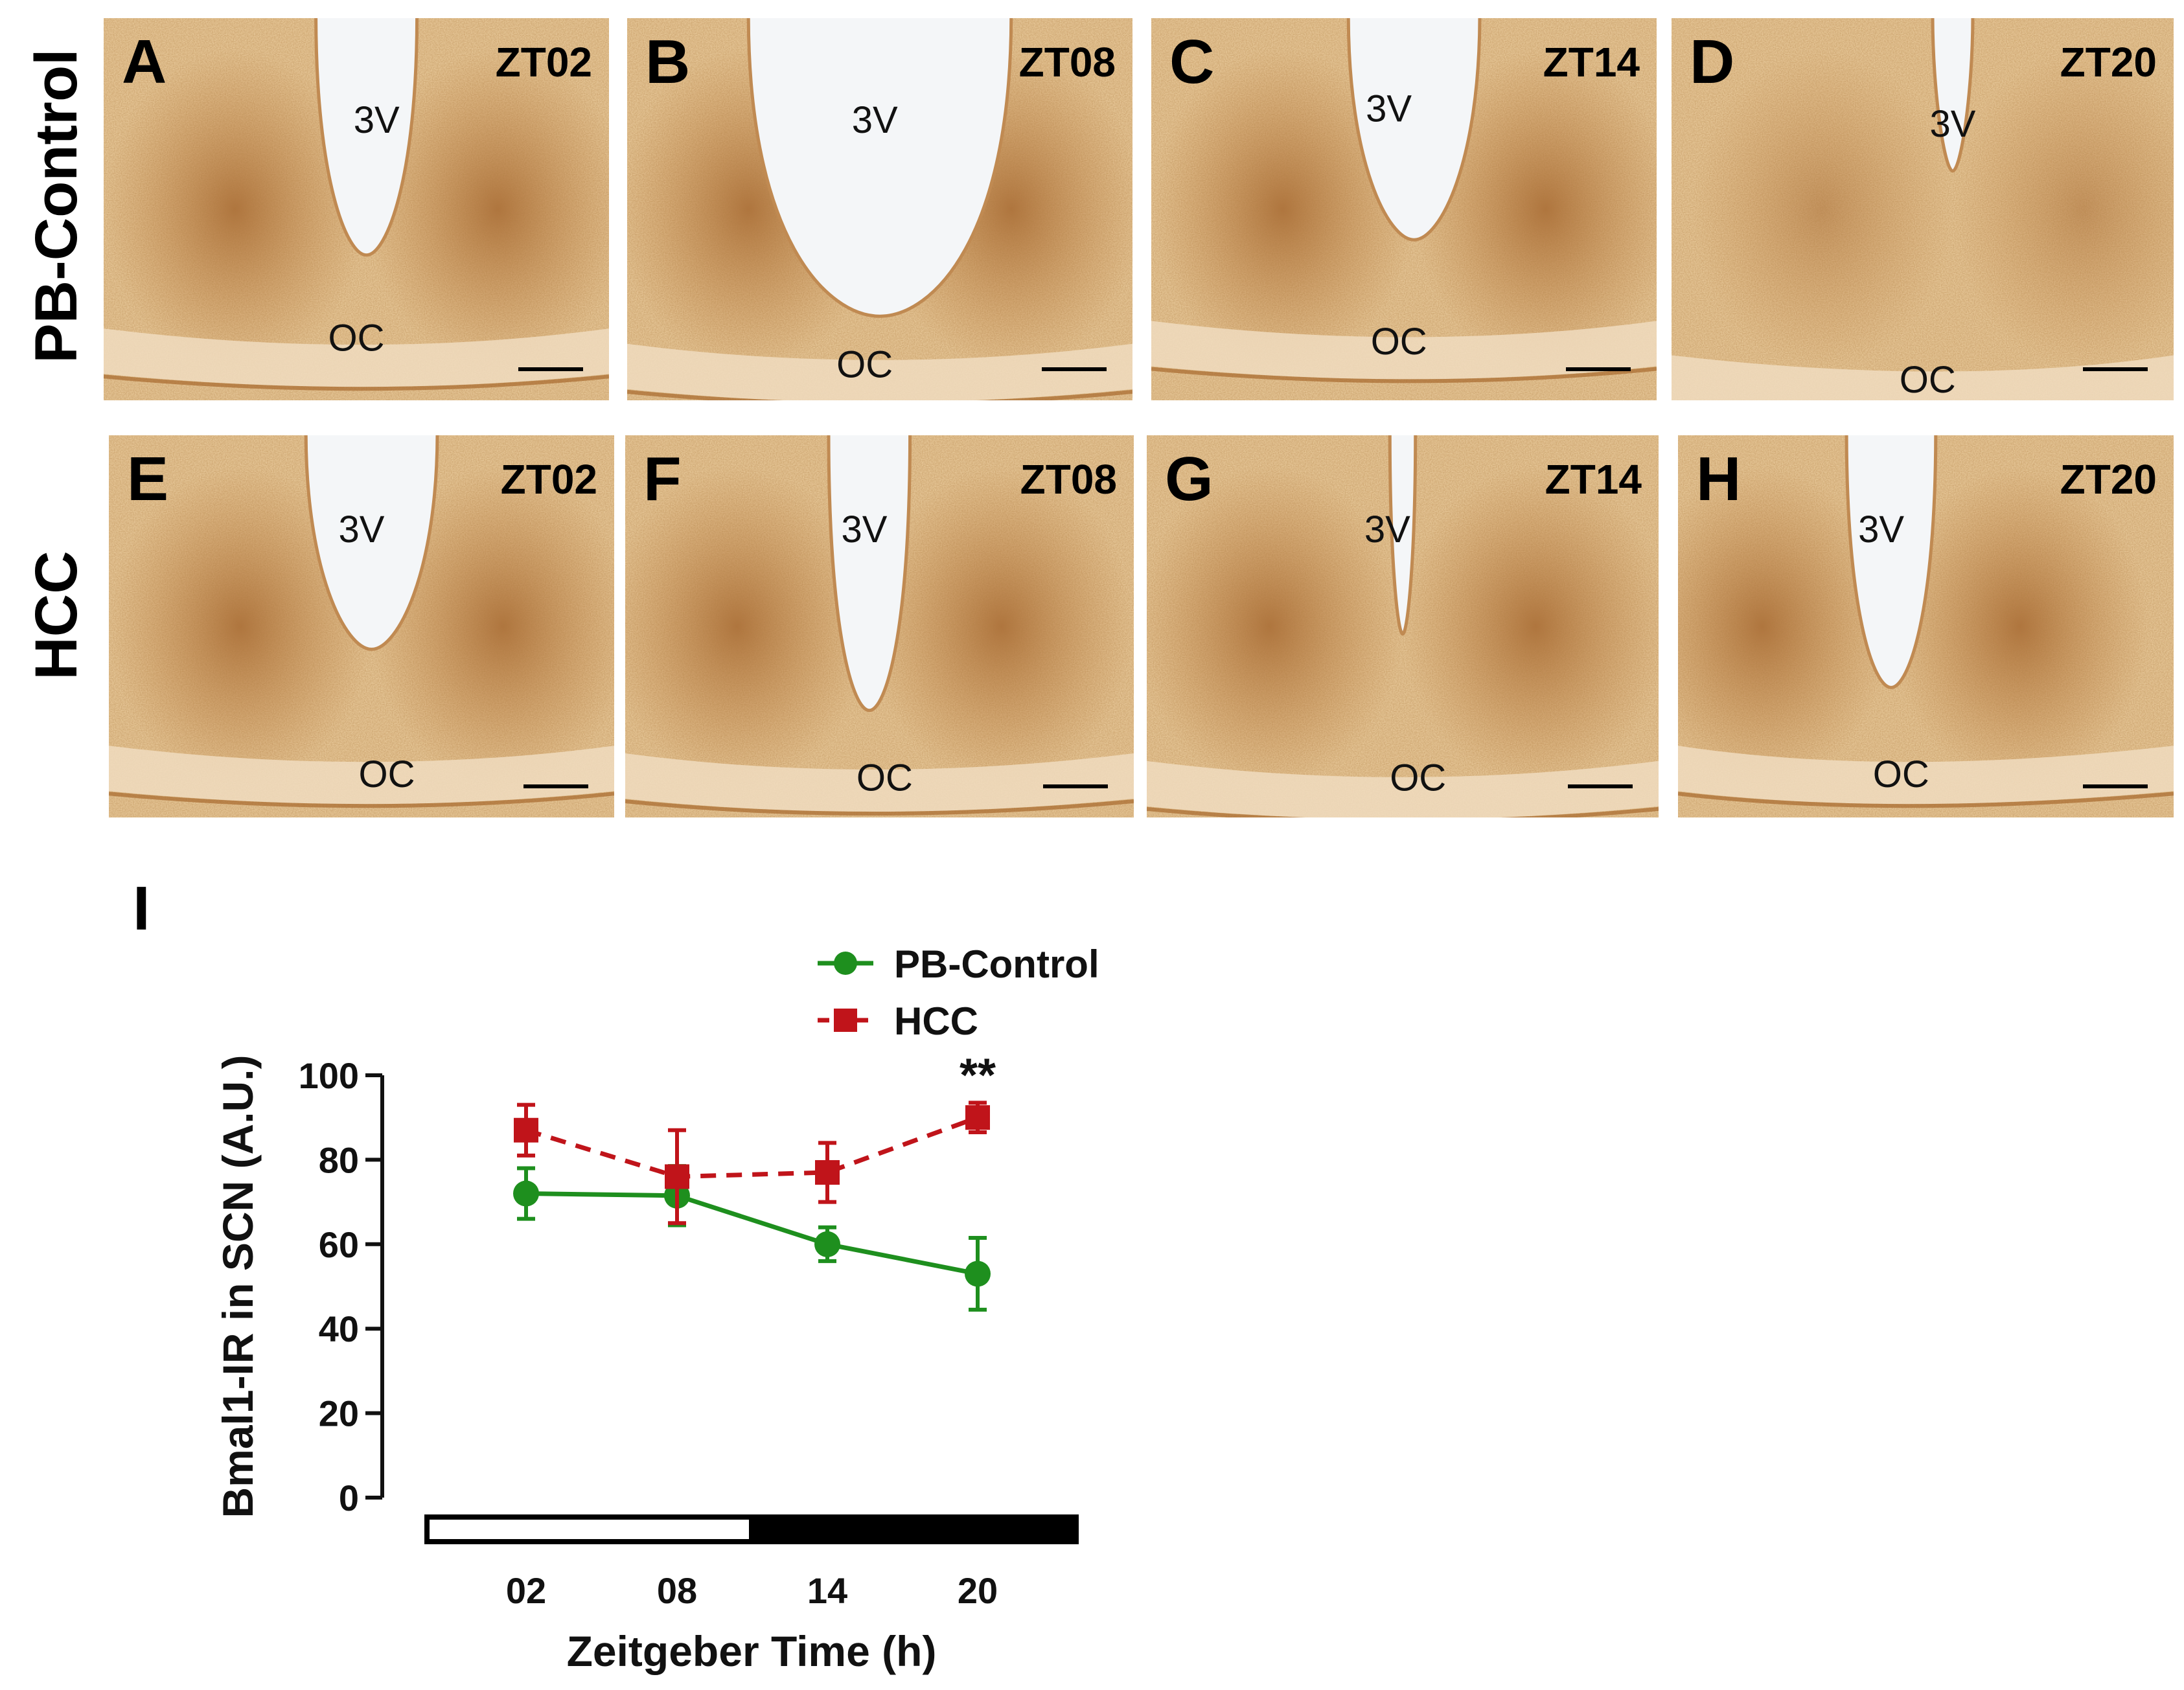  I want to click on series-layer, so click(752, 1206).